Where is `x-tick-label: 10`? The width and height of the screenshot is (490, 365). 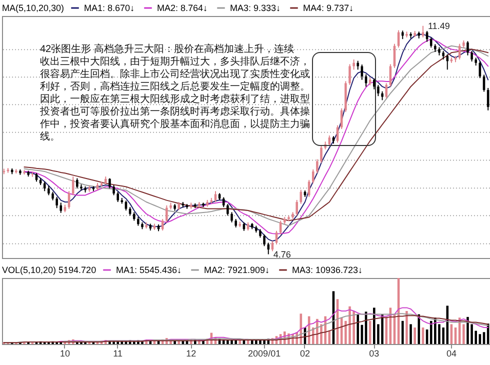 x-tick-label: 10 is located at coordinates (65, 353).